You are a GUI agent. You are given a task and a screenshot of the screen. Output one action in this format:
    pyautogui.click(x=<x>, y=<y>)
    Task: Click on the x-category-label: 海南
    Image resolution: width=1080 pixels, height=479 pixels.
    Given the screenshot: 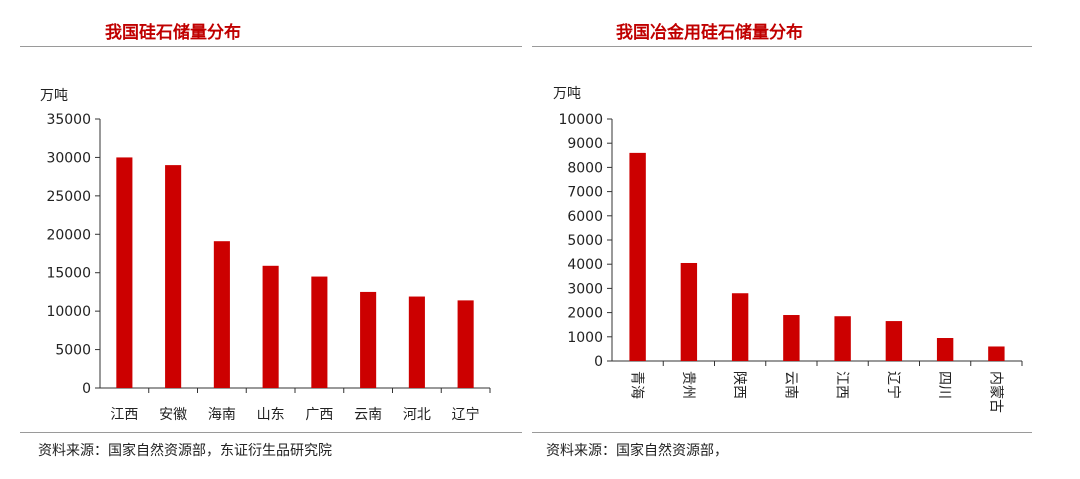 What is the action you would take?
    pyautogui.click(x=222, y=415)
    